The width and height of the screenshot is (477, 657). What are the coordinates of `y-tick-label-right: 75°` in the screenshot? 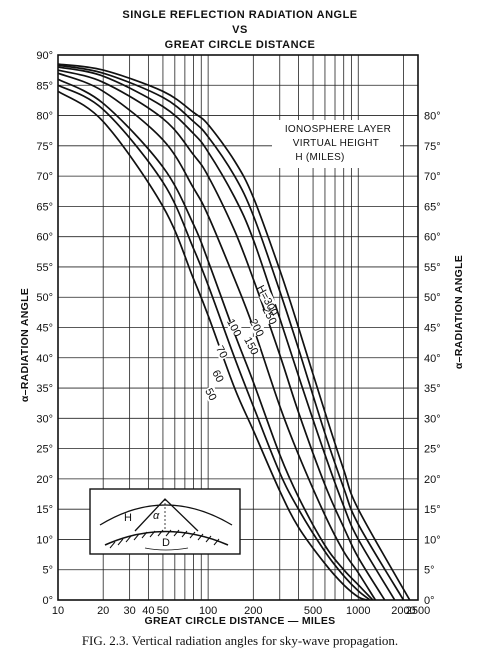 It's located at (432, 147).